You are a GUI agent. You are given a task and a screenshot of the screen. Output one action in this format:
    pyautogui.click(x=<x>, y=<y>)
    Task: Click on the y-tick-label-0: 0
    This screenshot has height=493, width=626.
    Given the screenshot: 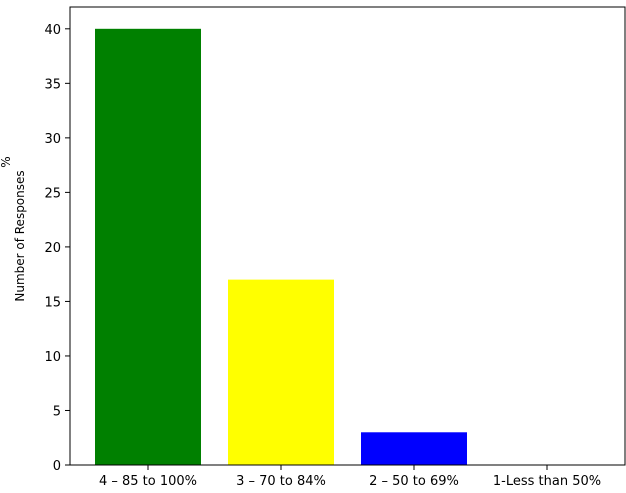 What is the action you would take?
    pyautogui.click(x=57, y=466)
    